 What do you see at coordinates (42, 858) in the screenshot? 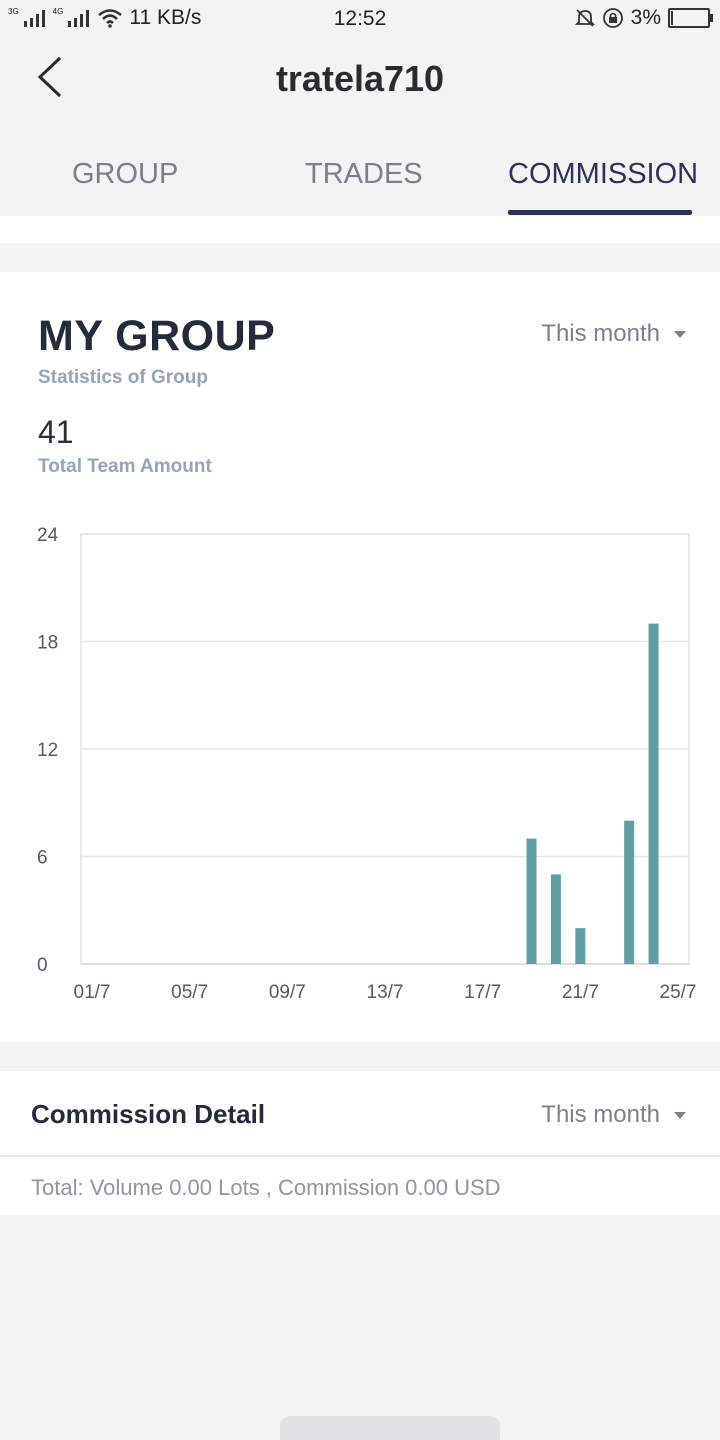
I see `y-tick-label: 6` at bounding box center [42, 858].